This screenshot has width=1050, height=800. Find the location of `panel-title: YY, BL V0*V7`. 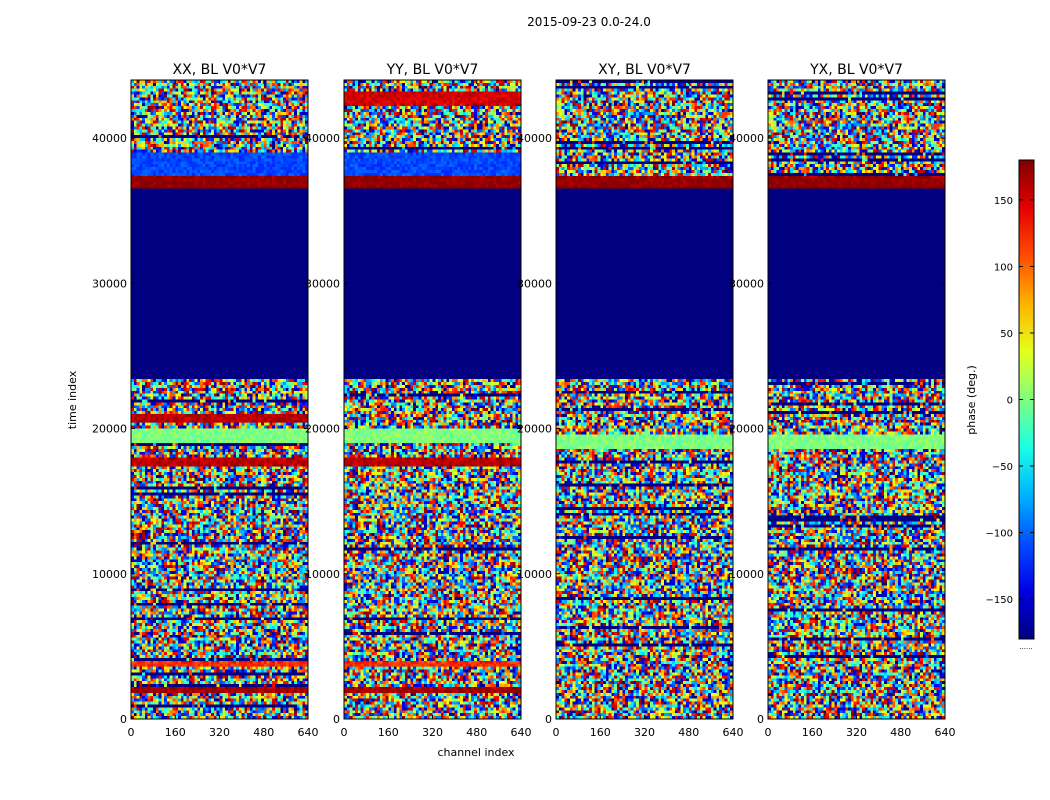

panel-title: YY, BL V0*V7 is located at coordinates (432, 70).